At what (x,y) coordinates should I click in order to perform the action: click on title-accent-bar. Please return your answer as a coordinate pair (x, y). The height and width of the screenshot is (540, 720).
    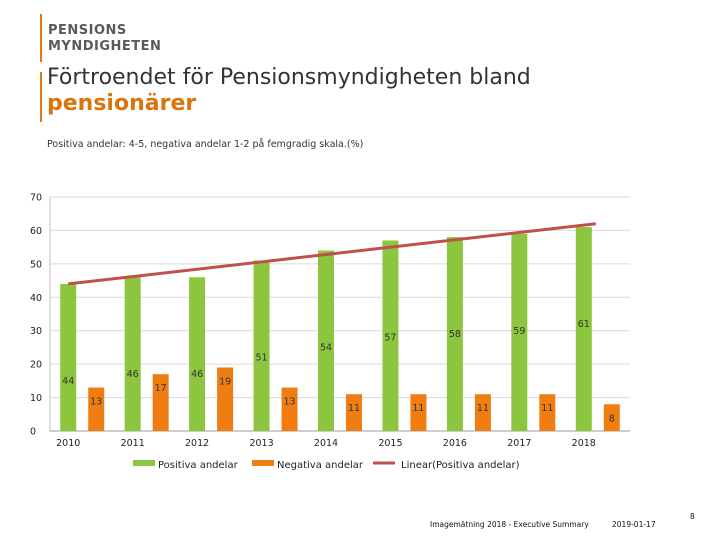
    Looking at the image, I should click on (41, 97).